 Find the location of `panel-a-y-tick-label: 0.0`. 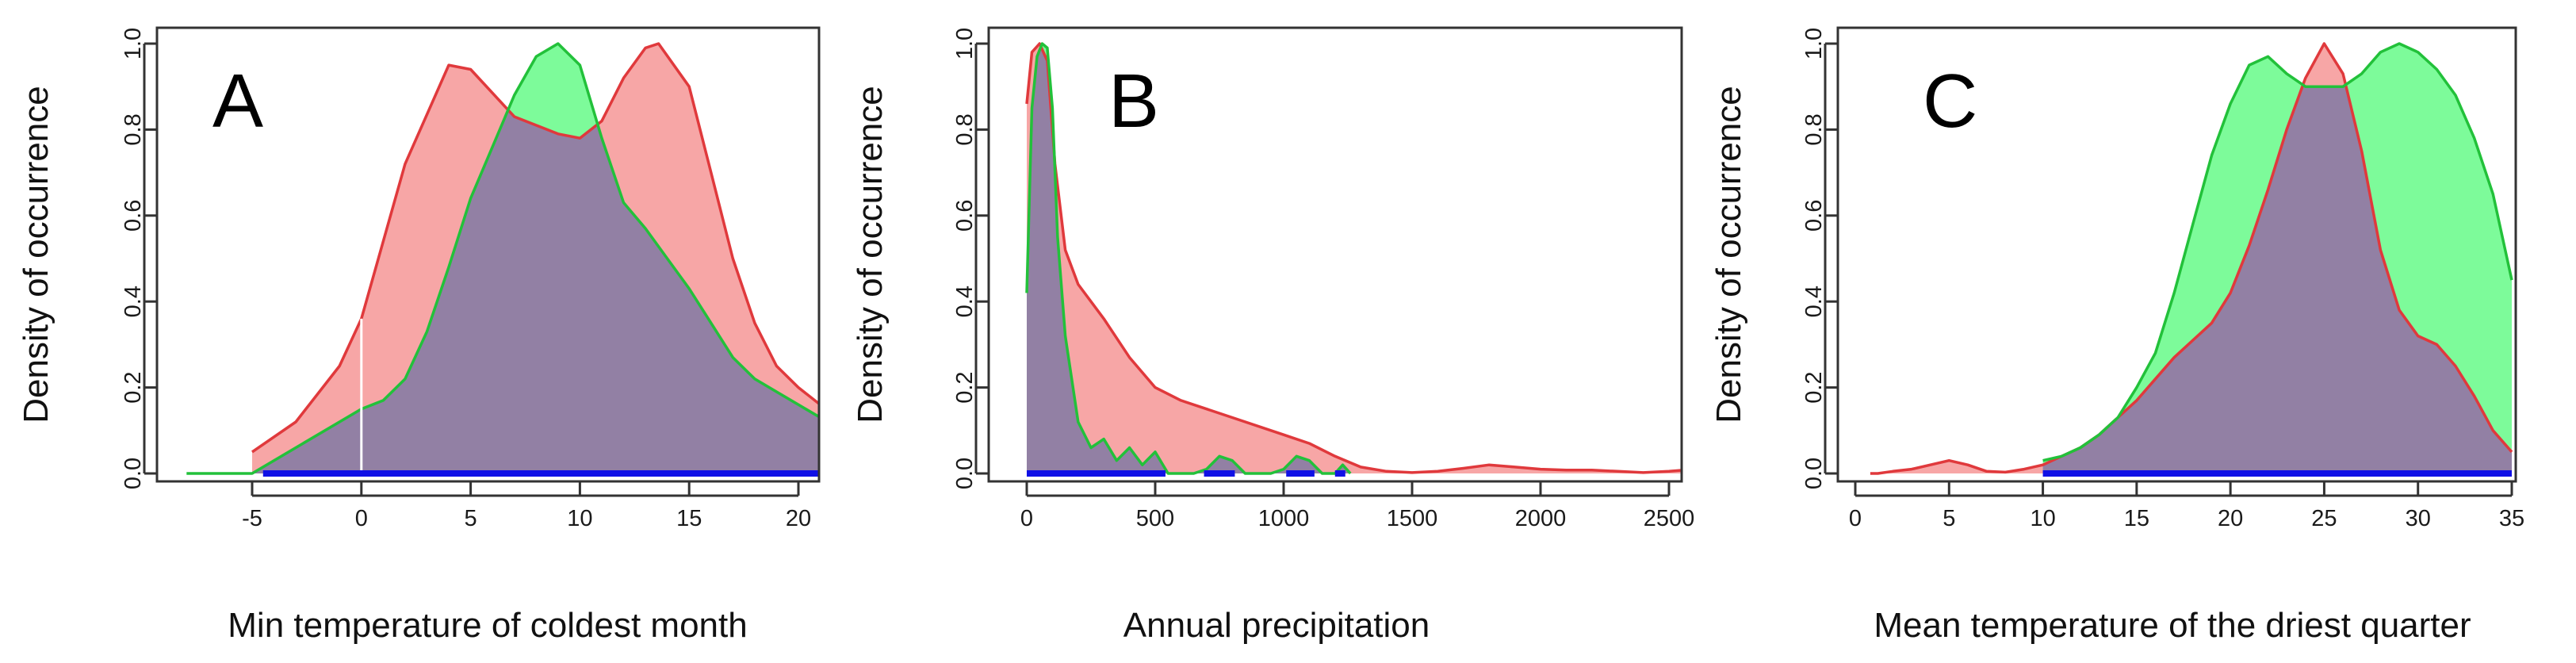

panel-a-y-tick-label: 0.0 is located at coordinates (133, 473).